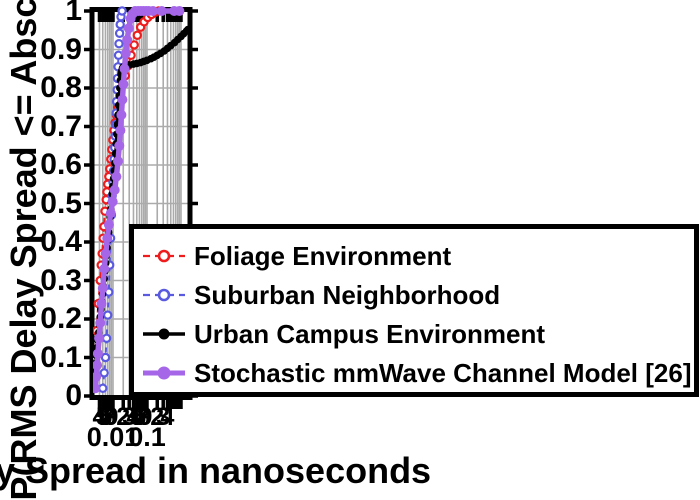 The height and width of the screenshot is (500, 700). I want to click on y-tick-label: 0.6, so click(61, 164).